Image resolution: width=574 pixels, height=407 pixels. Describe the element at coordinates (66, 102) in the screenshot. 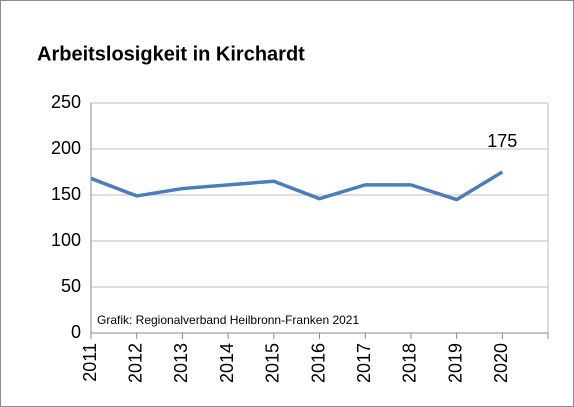

I see `y-tick-label: 250` at that location.